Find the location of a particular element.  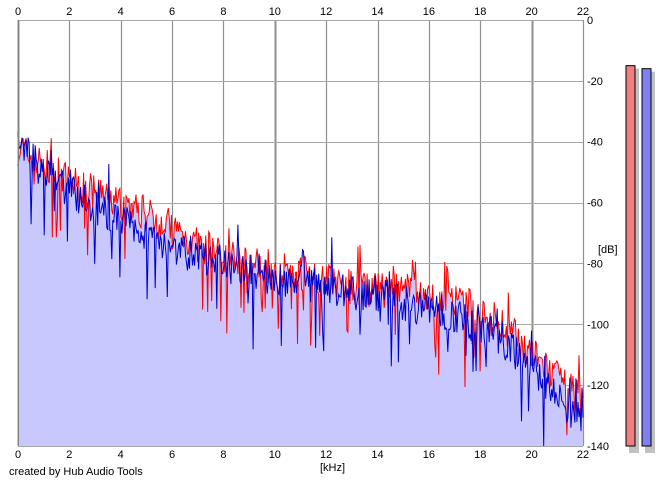

x-tick-label-top: 20 is located at coordinates (532, 12).